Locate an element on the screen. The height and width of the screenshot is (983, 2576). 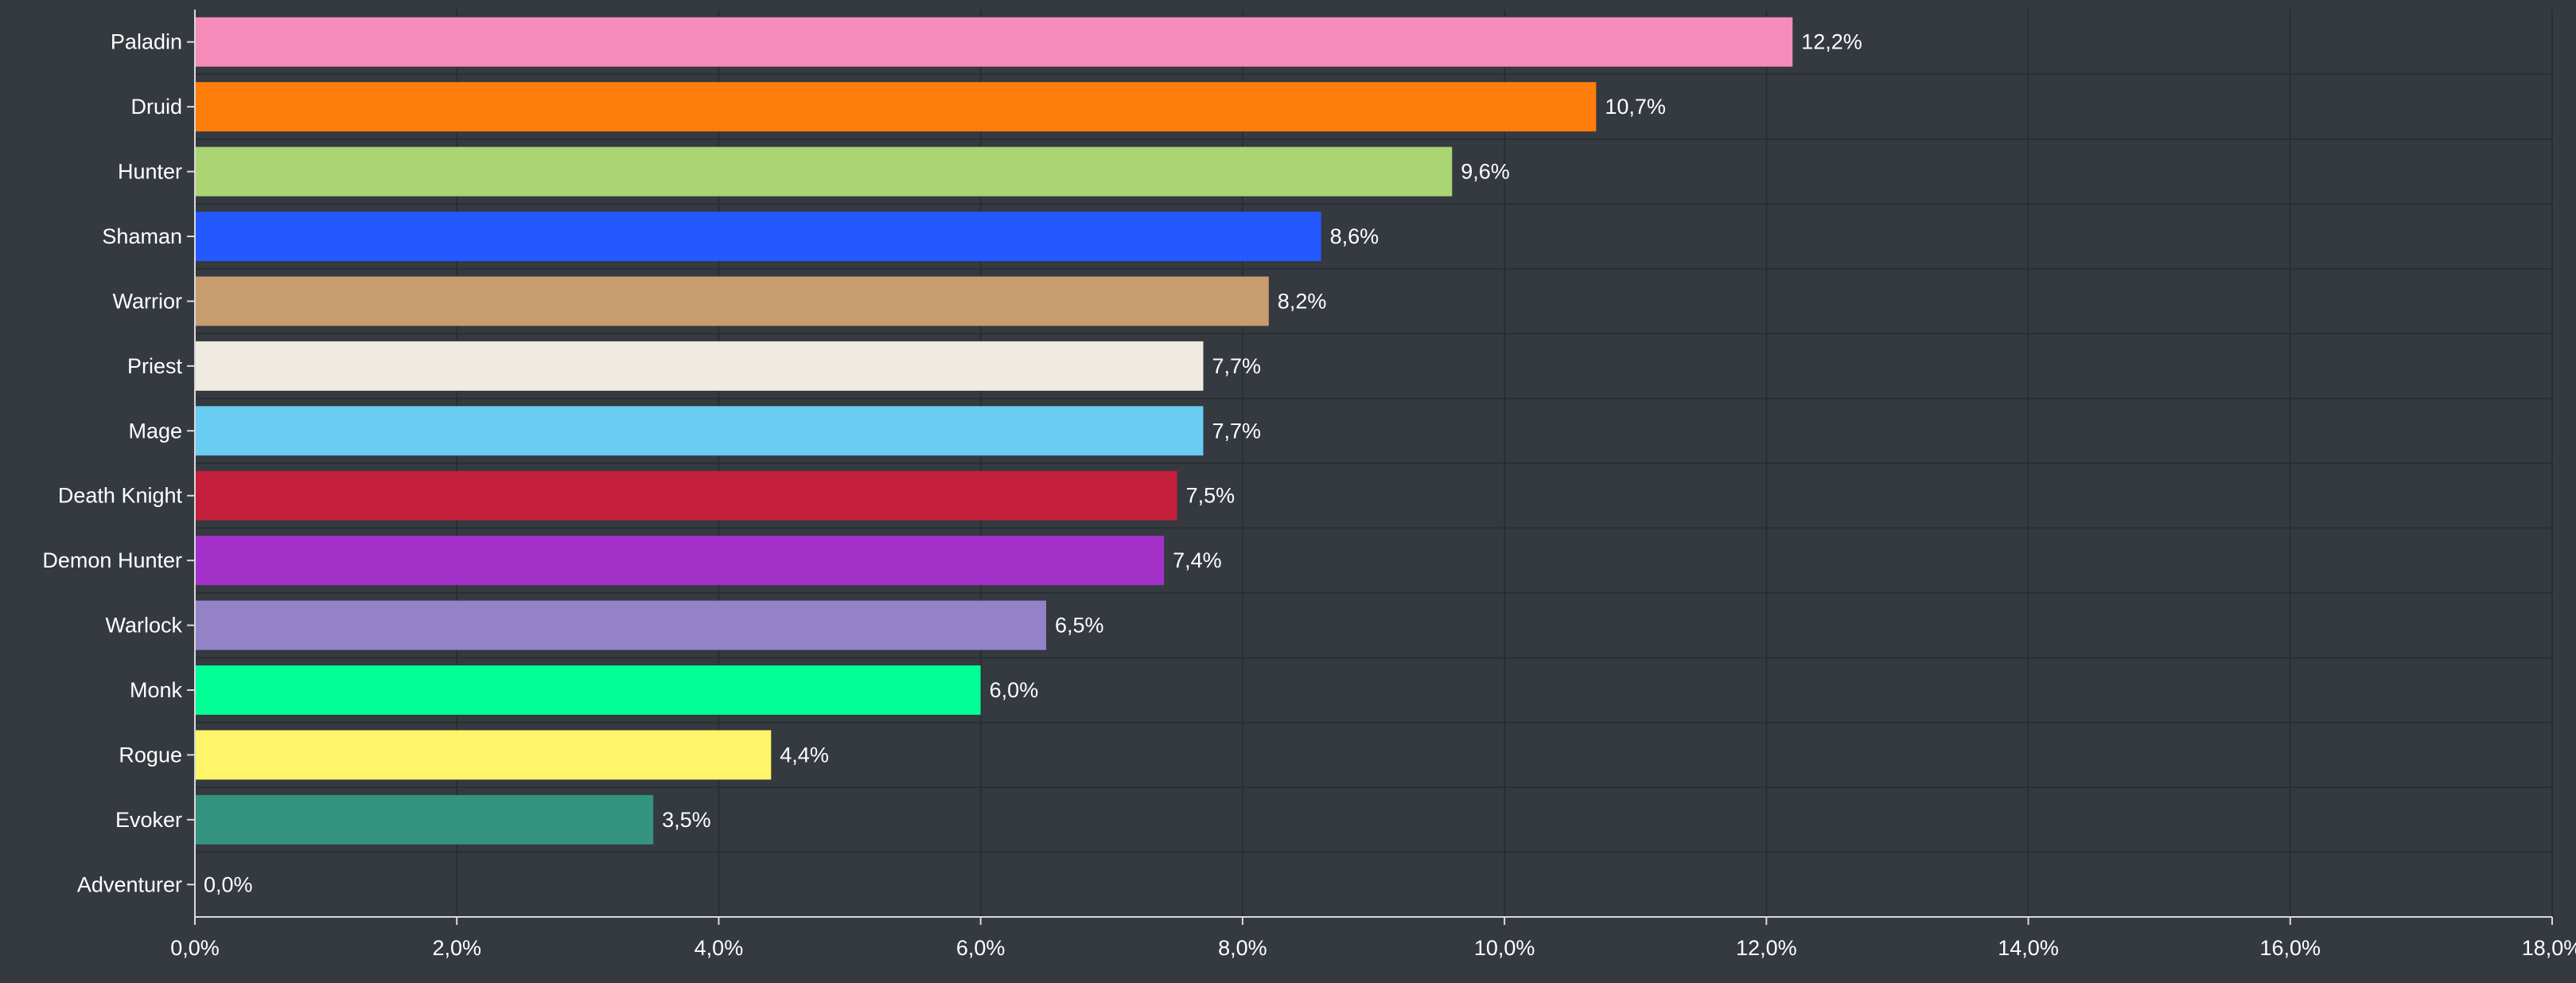
value-label: 8,2% is located at coordinates (1303, 301).